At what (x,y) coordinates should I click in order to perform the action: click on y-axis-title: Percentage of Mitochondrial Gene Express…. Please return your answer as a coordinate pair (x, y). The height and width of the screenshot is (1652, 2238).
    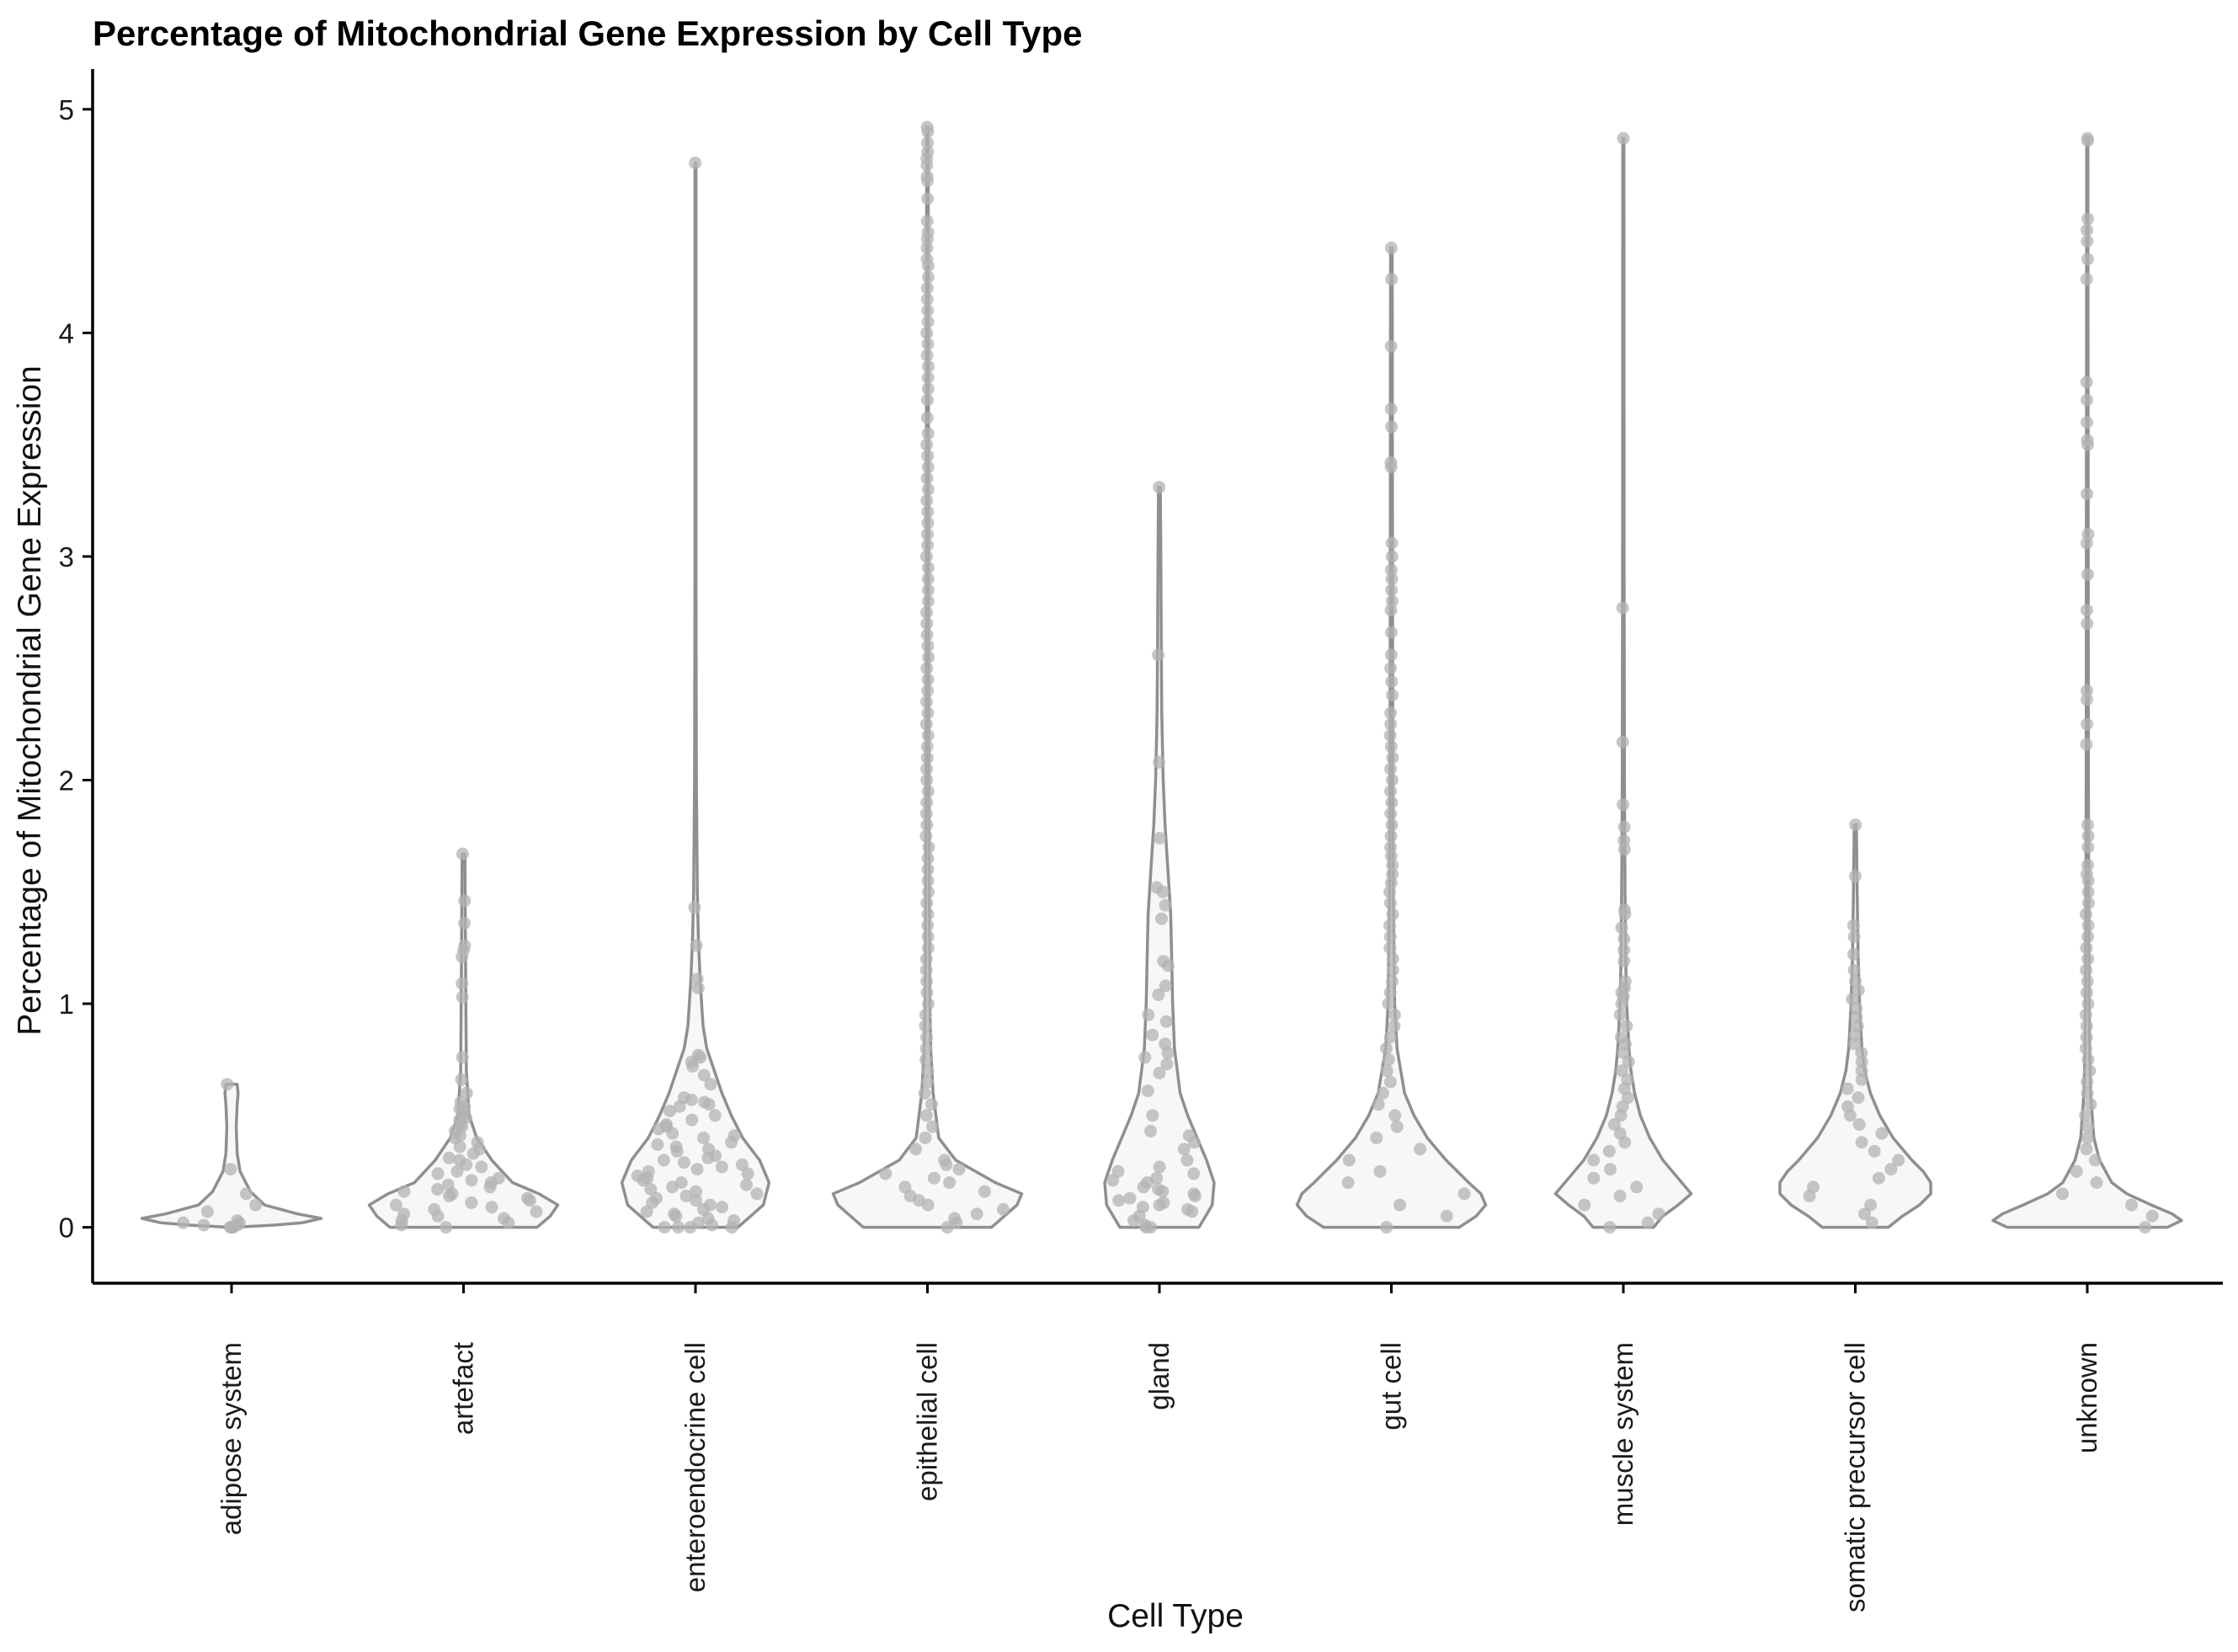
    Looking at the image, I should click on (30, 700).